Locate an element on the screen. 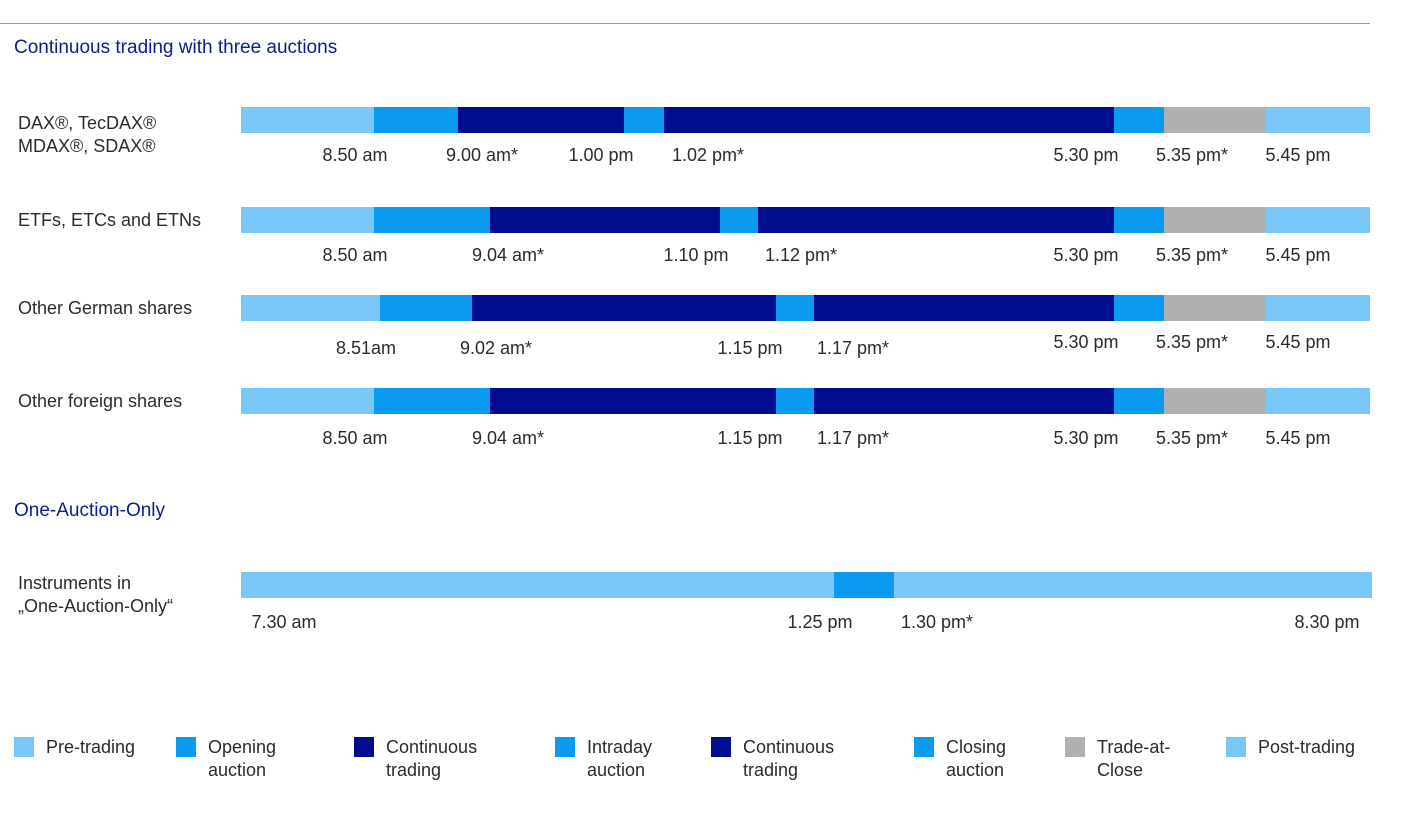 This screenshot has width=1407, height=820. legend-item-opening-auction: Opening auction is located at coordinates (226, 759).